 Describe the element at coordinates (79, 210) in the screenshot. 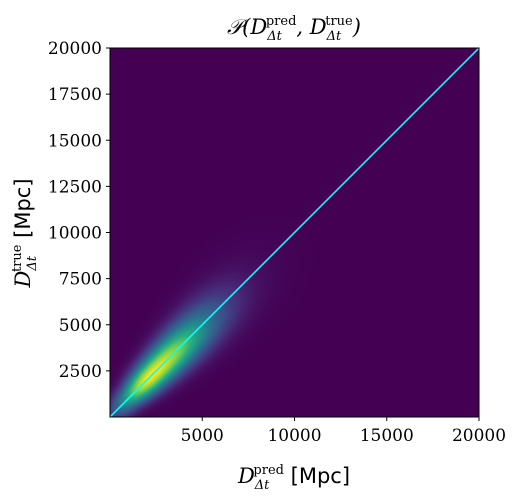

I see `y-axis-ticks: 2500 5000 7500 10000 12500 15000 17500 20000` at that location.